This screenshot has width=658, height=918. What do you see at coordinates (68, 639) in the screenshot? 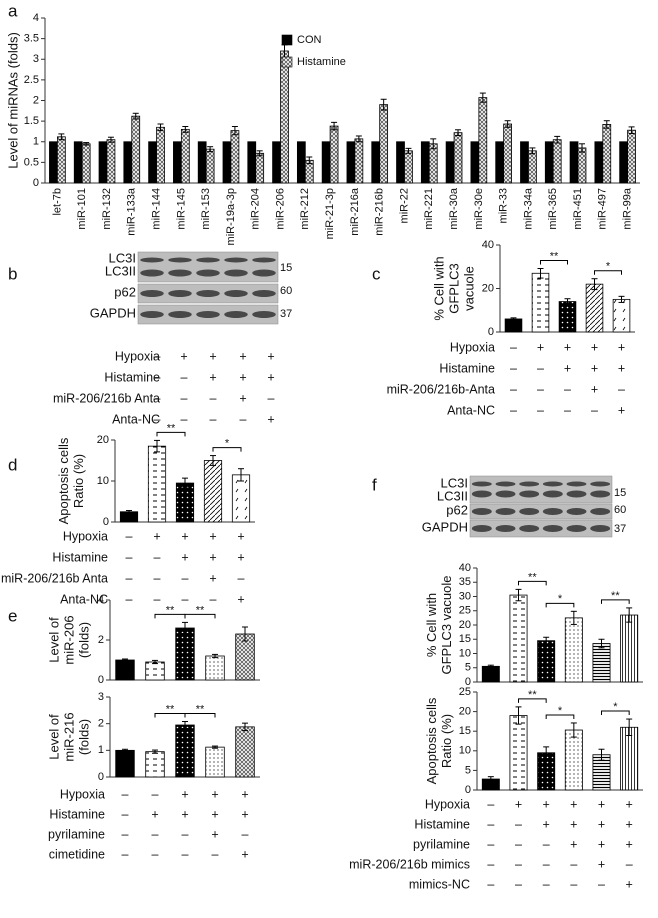
I see `y-axis-label-line: miR-206` at bounding box center [68, 639].